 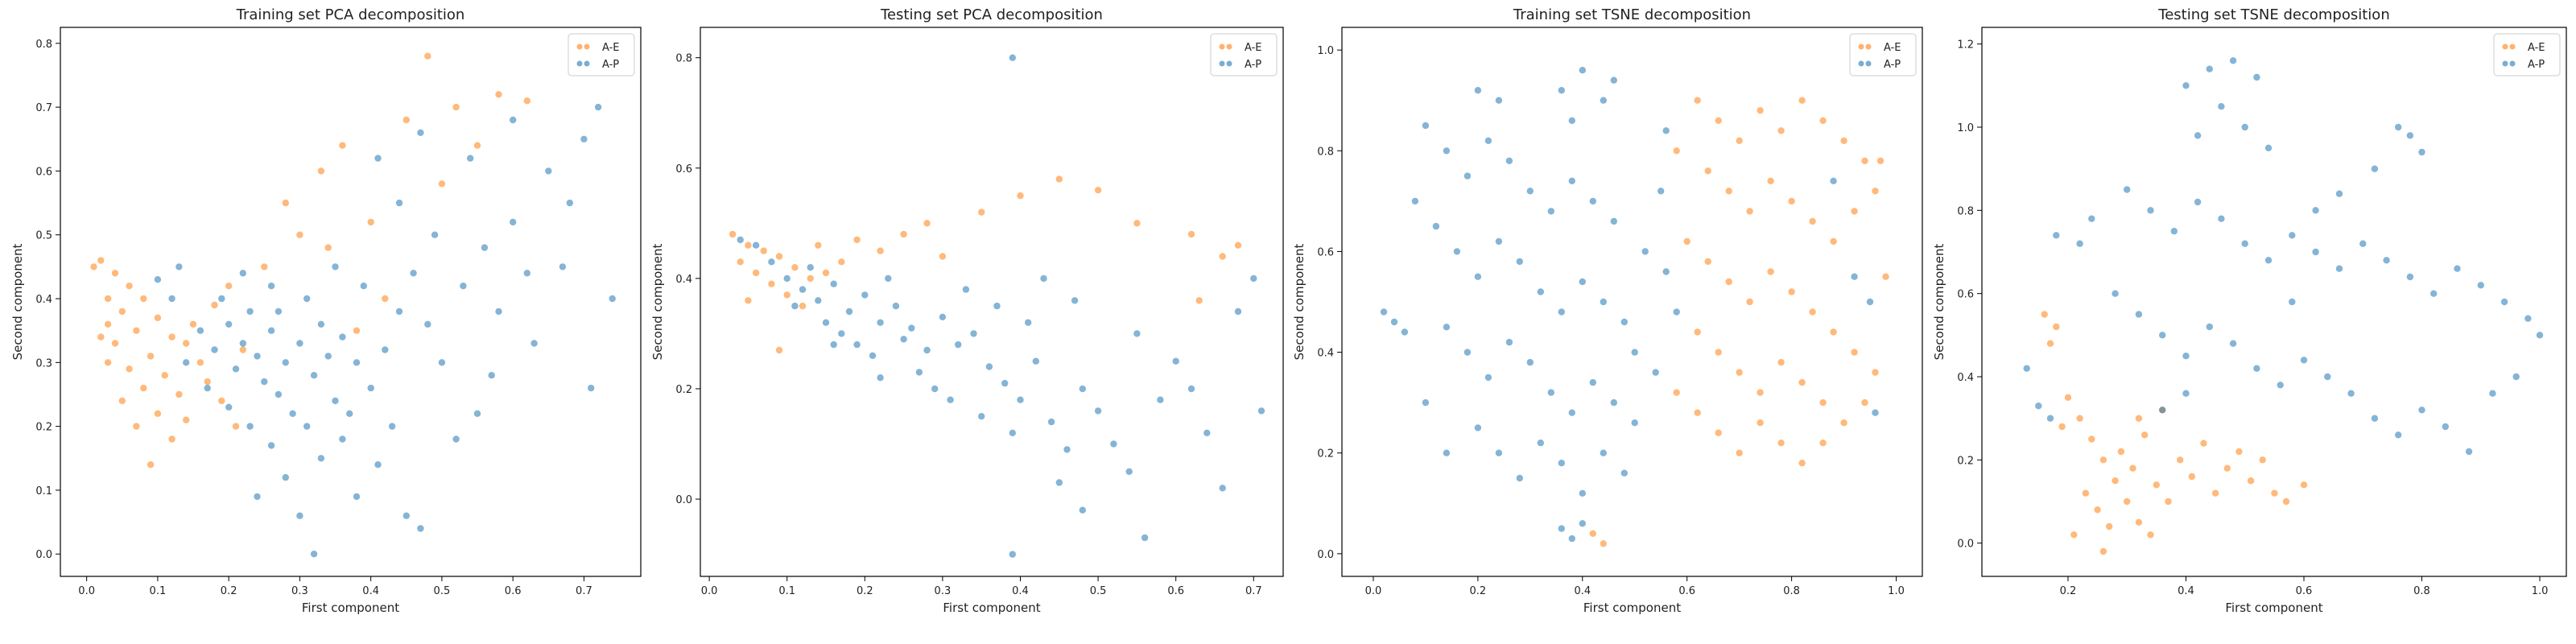 I want to click on legend-marker-a-e, so click(x=2505, y=47).